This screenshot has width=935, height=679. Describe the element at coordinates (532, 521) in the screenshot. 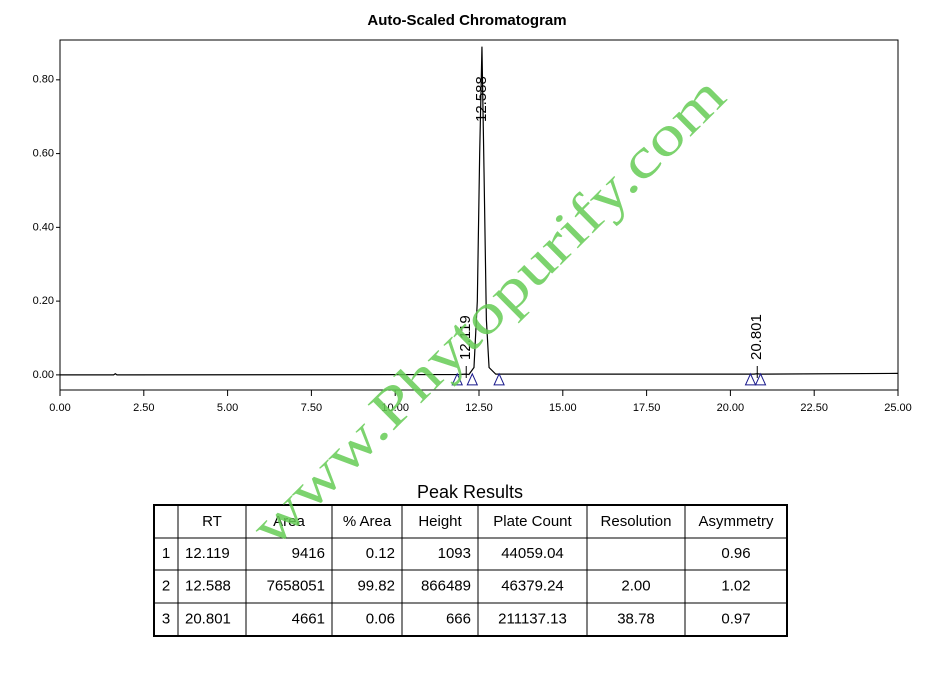

I see `table-header: Plate Count` at that location.